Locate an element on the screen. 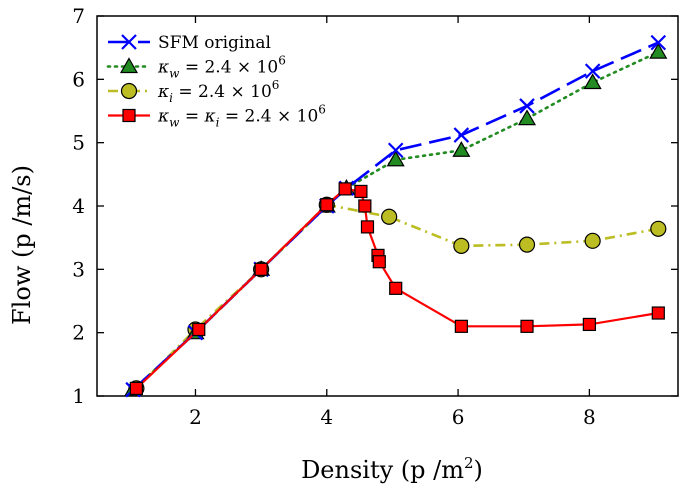  legend-marker-sfm-original is located at coordinates (129, 42).